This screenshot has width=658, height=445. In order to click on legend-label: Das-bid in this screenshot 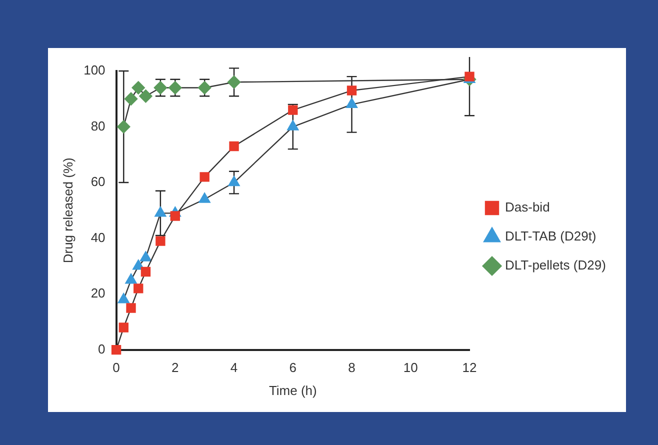, I will do `click(527, 207)`.